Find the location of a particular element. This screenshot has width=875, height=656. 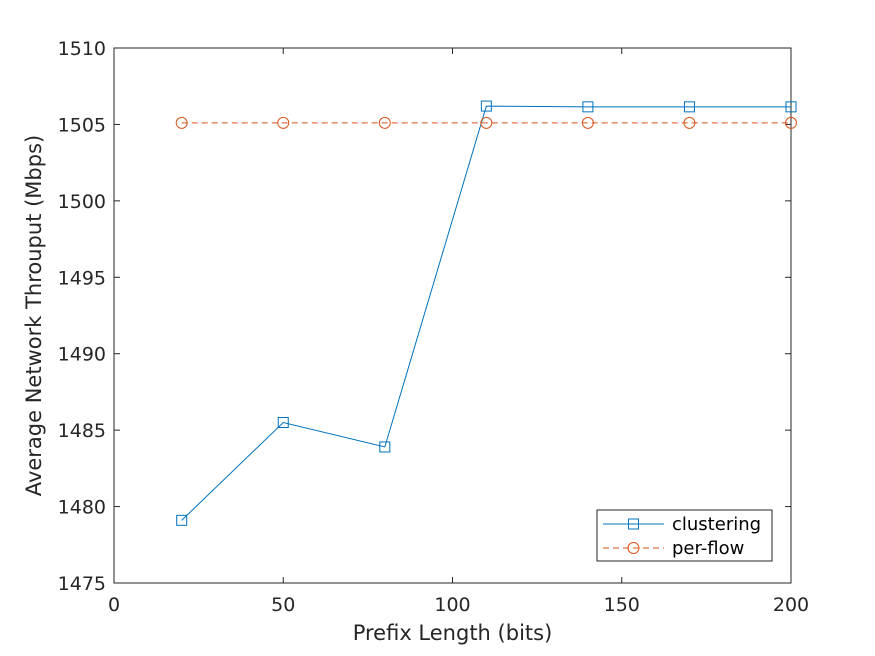

y-tick-label: 1490 is located at coordinates (82, 355).